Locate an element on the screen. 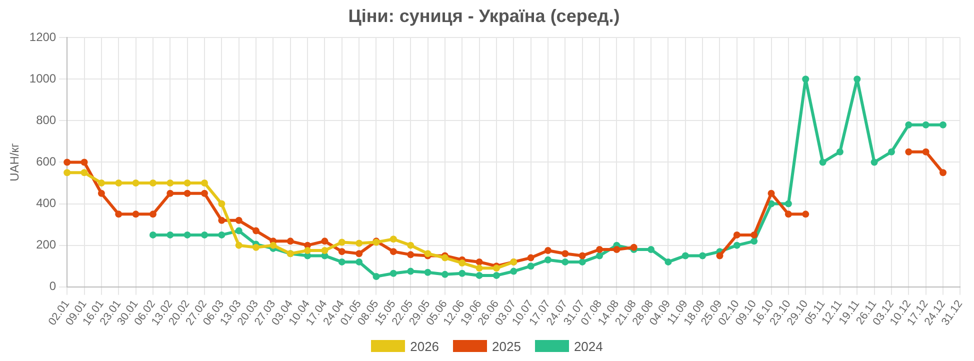  y-axis-title: UAH/кг is located at coordinates (15, 162).